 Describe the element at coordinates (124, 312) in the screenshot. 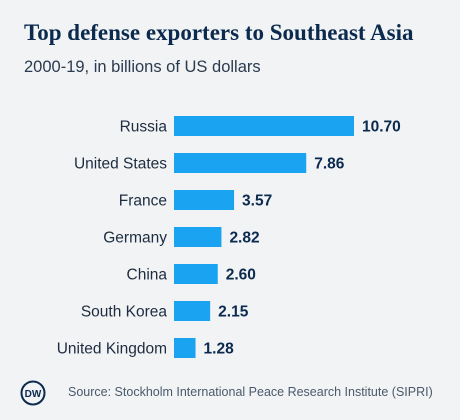

I see `category-label: South Korea` at that location.